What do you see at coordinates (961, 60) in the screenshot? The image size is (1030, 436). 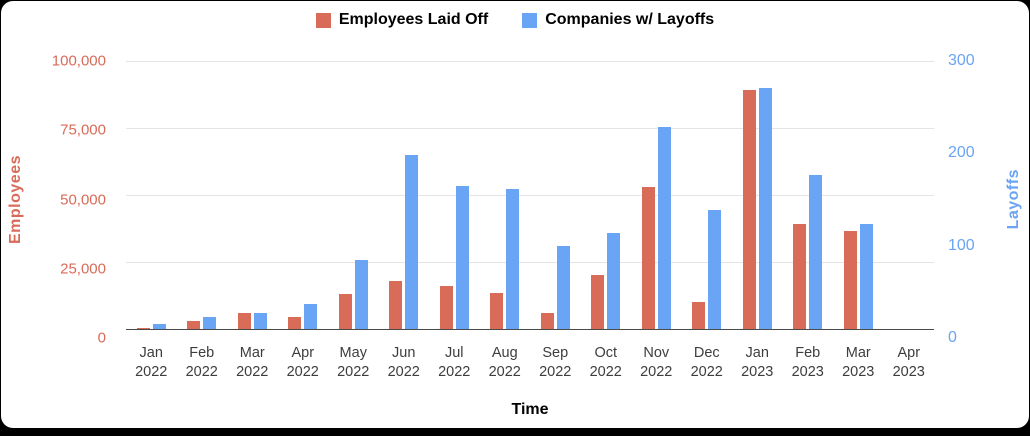 I see `right-axis-tick-label: 300` at bounding box center [961, 60].